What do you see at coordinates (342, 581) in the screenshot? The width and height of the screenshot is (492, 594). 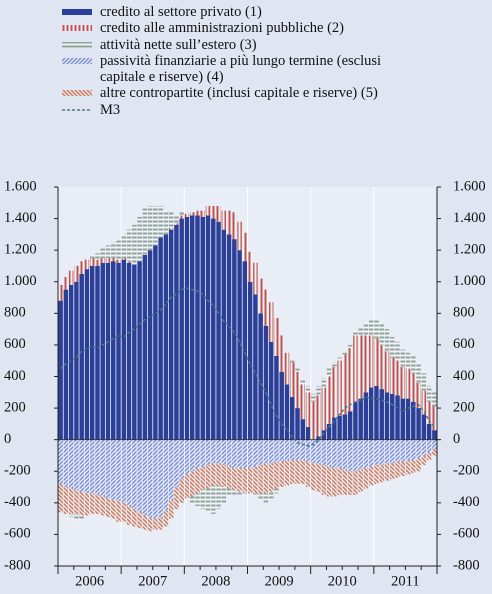 I see `x-tick-label: 2010` at bounding box center [342, 581].